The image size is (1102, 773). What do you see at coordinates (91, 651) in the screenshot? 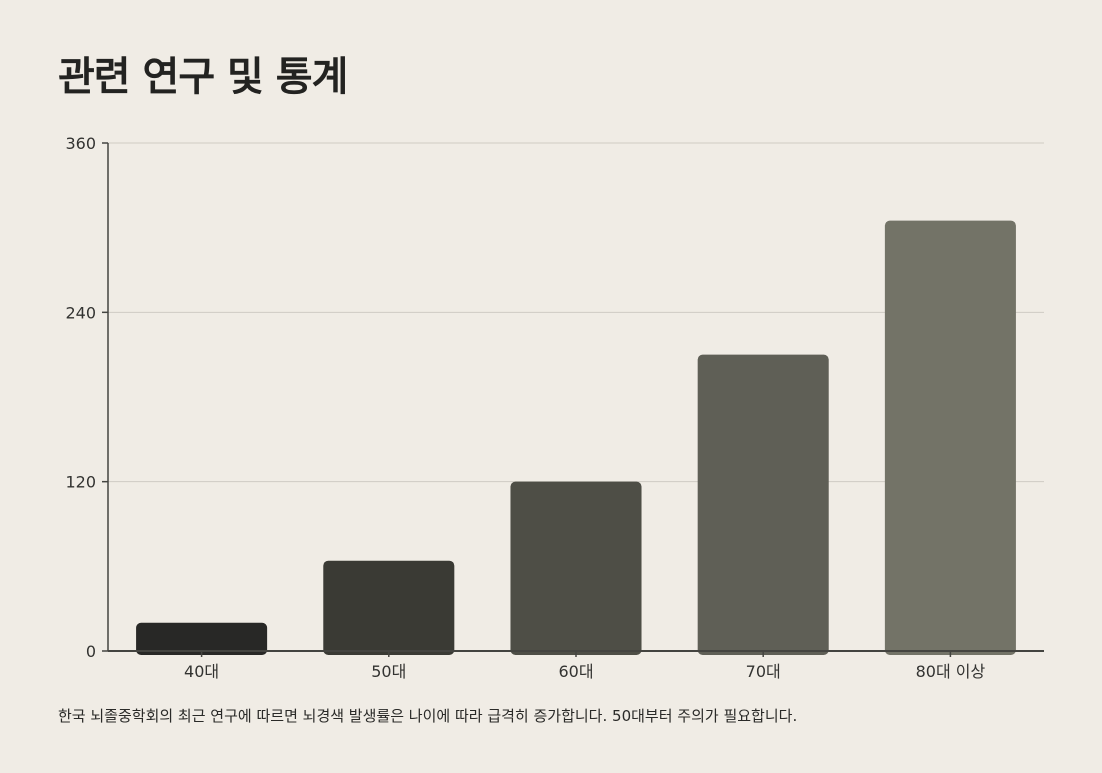
I see `y-tick-label: 0` at bounding box center [91, 651].